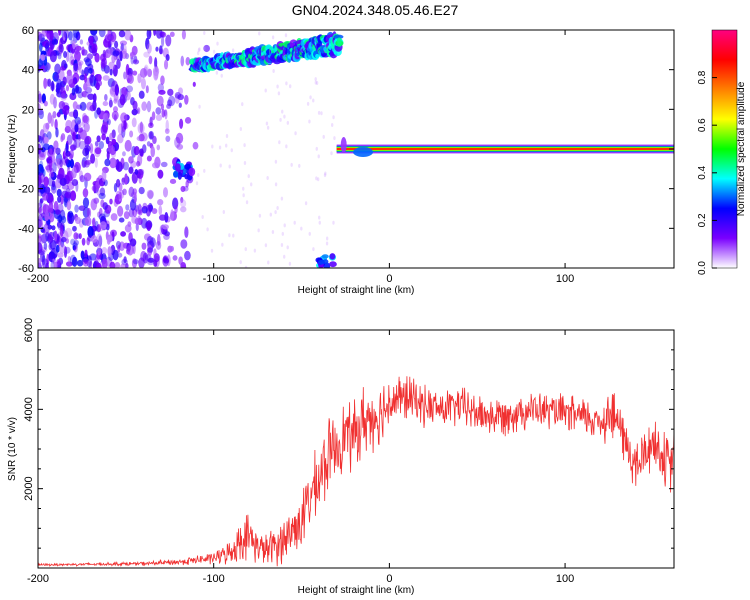 This screenshot has width=750, height=600. What do you see at coordinates (26, 269) in the screenshot?
I see `y-tick-label: -60` at bounding box center [26, 269].